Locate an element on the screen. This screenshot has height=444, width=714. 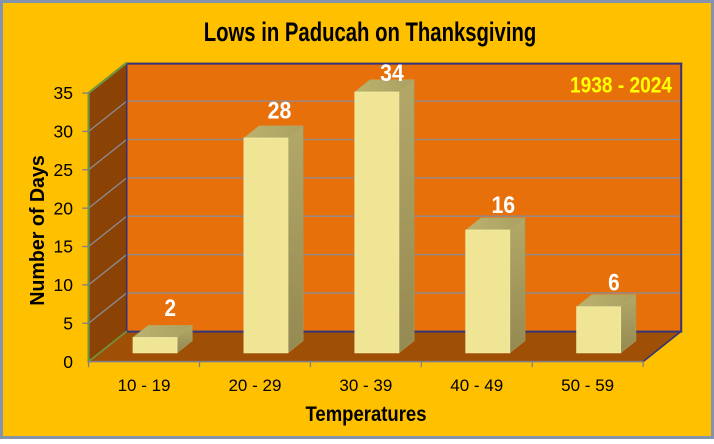
svg-text: 2 is located at coordinates (171, 308).